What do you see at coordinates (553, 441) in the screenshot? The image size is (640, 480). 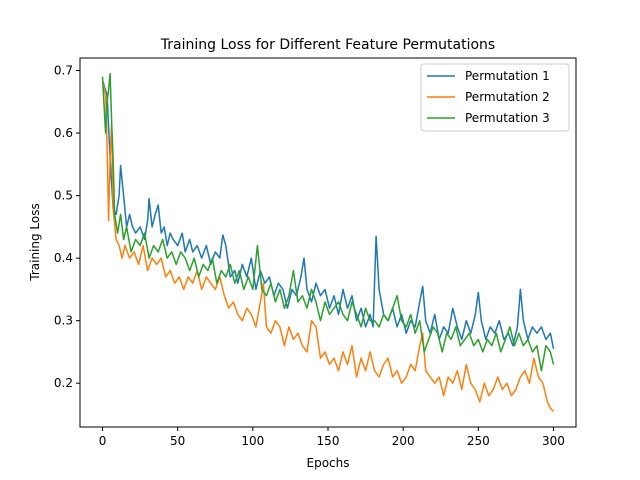 I see `x-tick-label: 300` at bounding box center [553, 441].